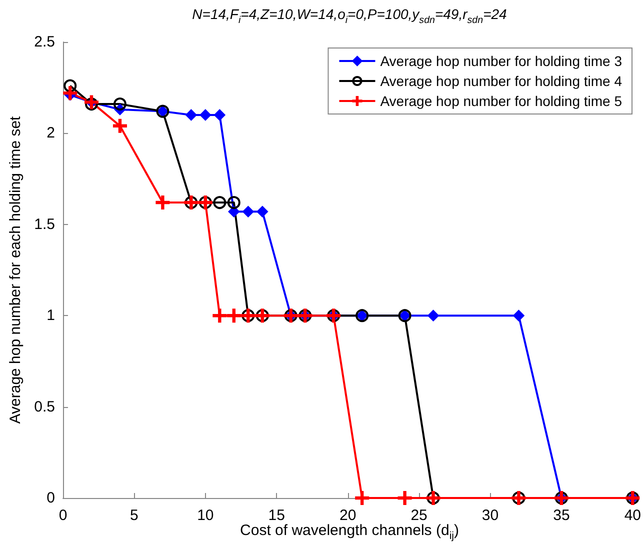 Image resolution: width=644 pixels, height=550 pixels. I want to click on y-tick-label: 1.5, so click(44, 224).